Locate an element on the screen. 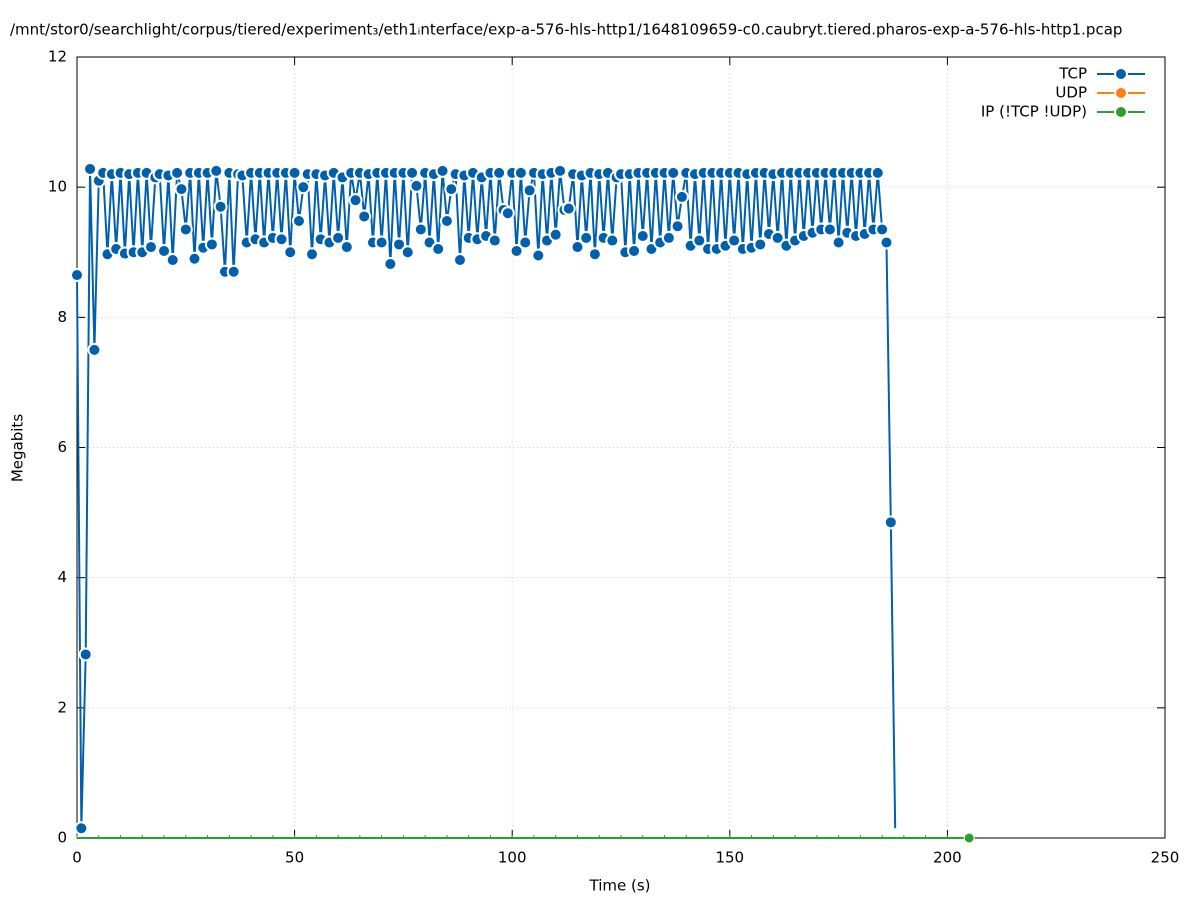 This screenshot has height=900, width=1197. y-tick-label: 2 is located at coordinates (62, 707).